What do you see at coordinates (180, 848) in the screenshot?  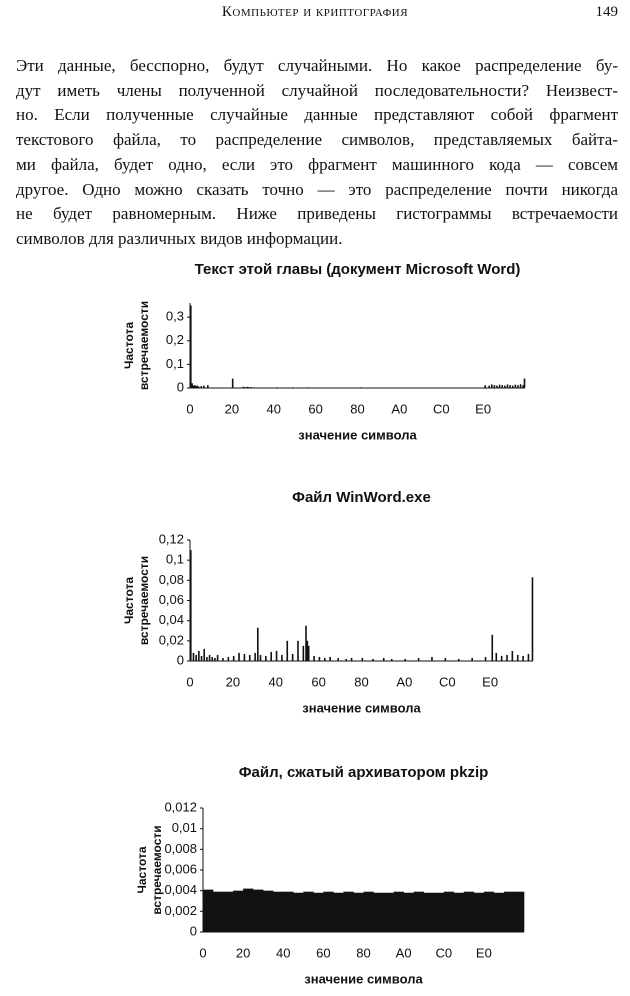 I see `y-tick-label: 0,008` at bounding box center [180, 848].